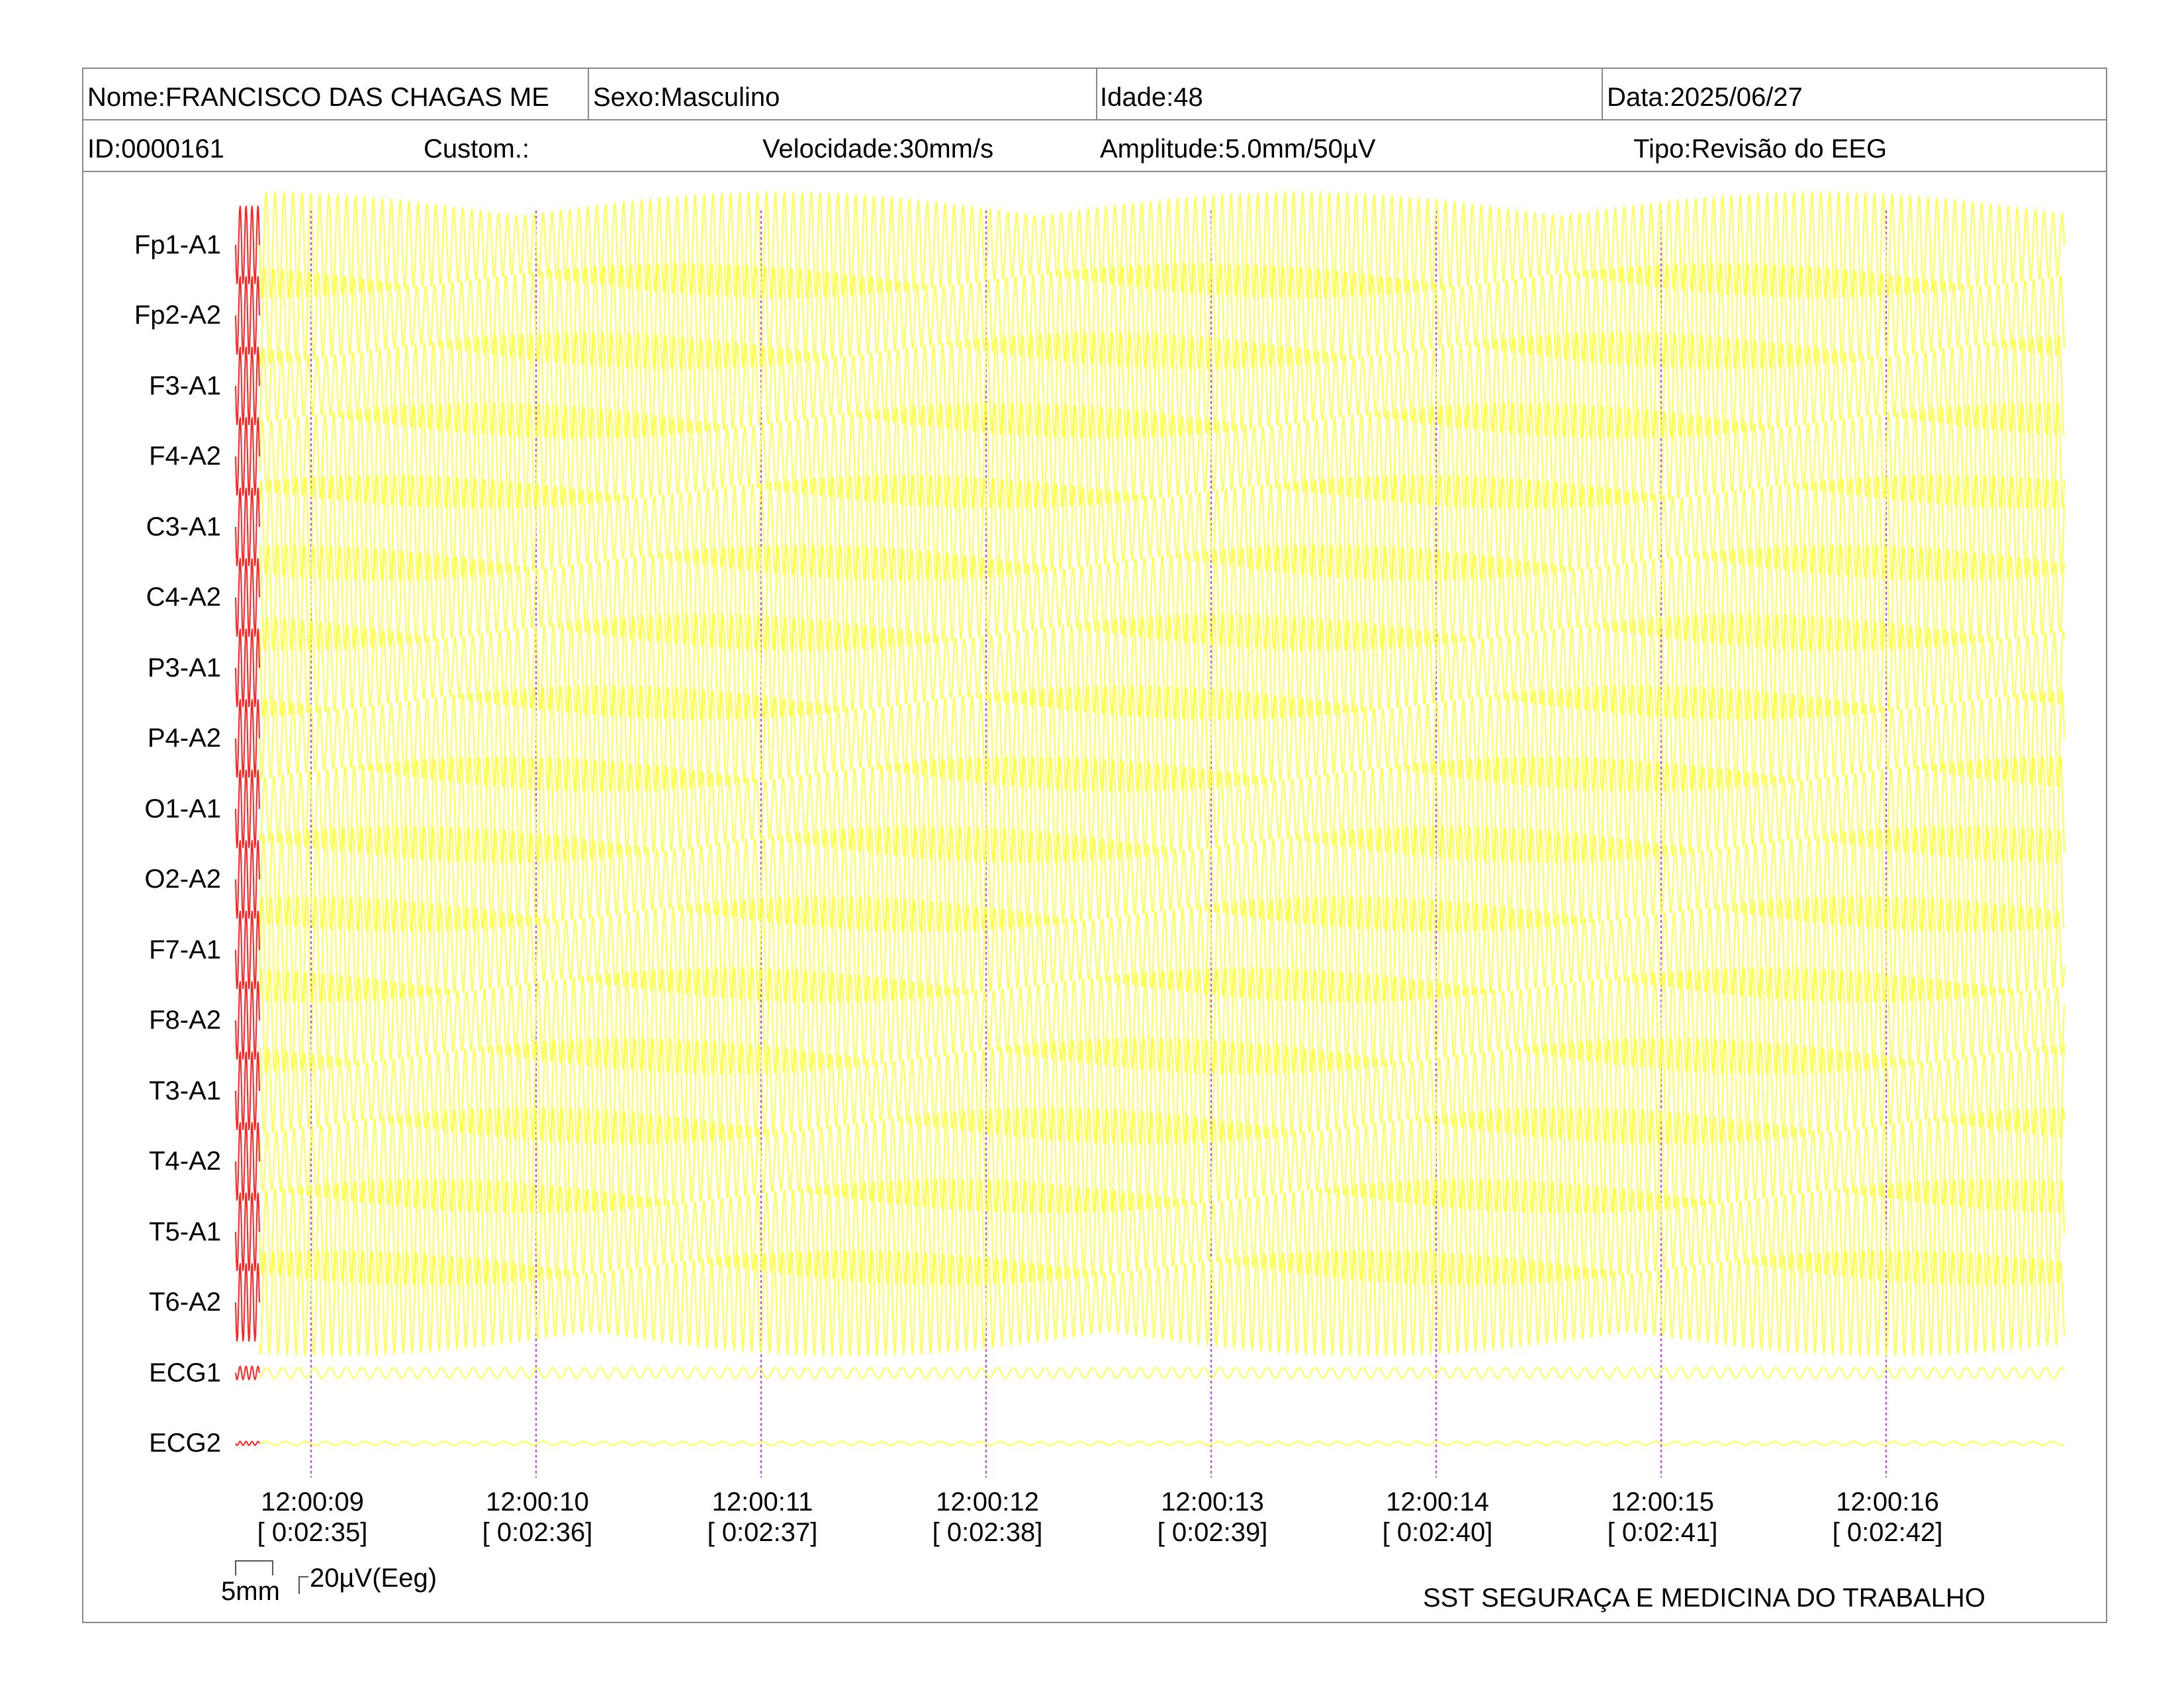  Describe the element at coordinates (762, 1532) in the screenshot. I see `time-elapsed-label: [ 0:02:37]` at that location.